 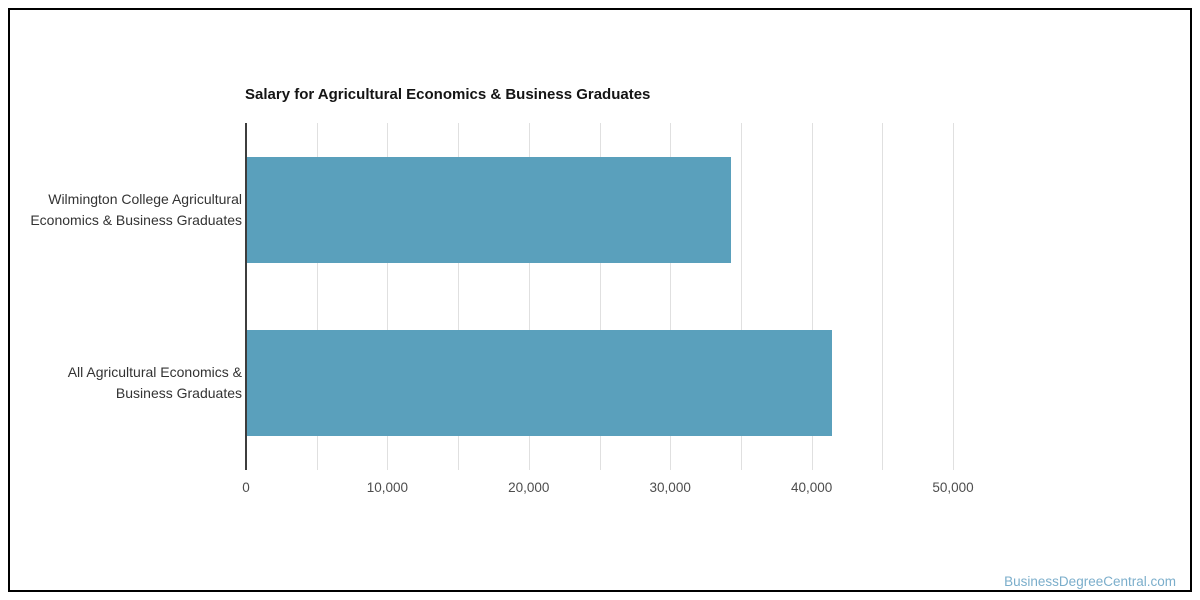 What do you see at coordinates (246, 296) in the screenshot?
I see `y-axis-line` at bounding box center [246, 296].